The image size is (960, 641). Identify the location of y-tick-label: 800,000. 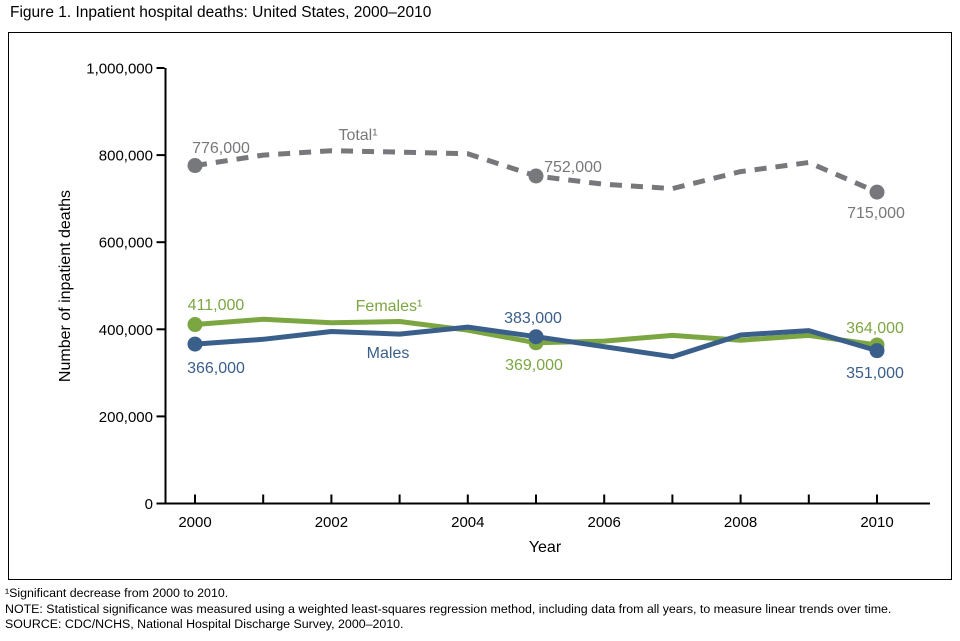
(126, 156).